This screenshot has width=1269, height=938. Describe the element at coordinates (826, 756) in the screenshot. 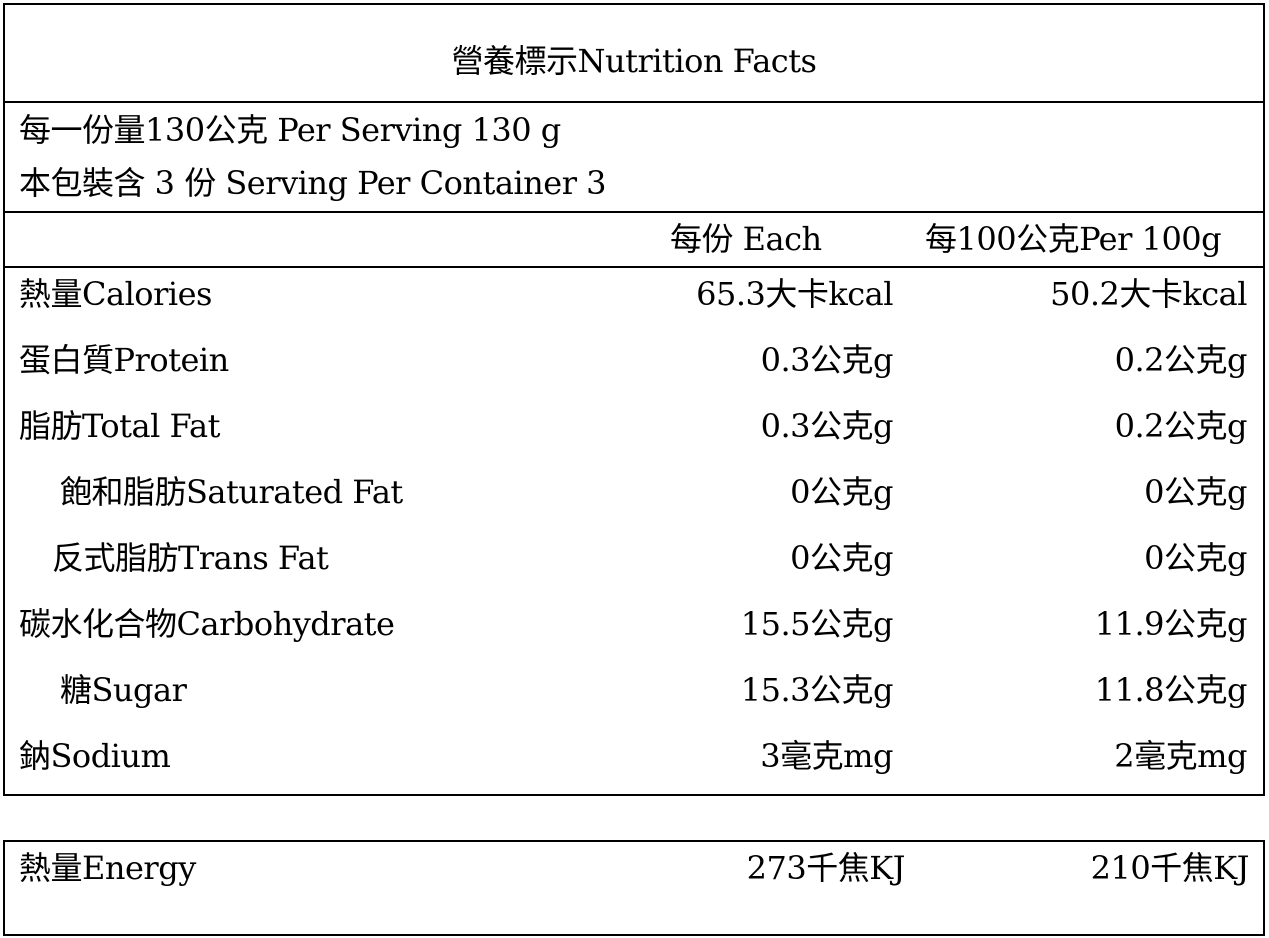

I see `nutrient-each-value: 3毫克mg` at that location.